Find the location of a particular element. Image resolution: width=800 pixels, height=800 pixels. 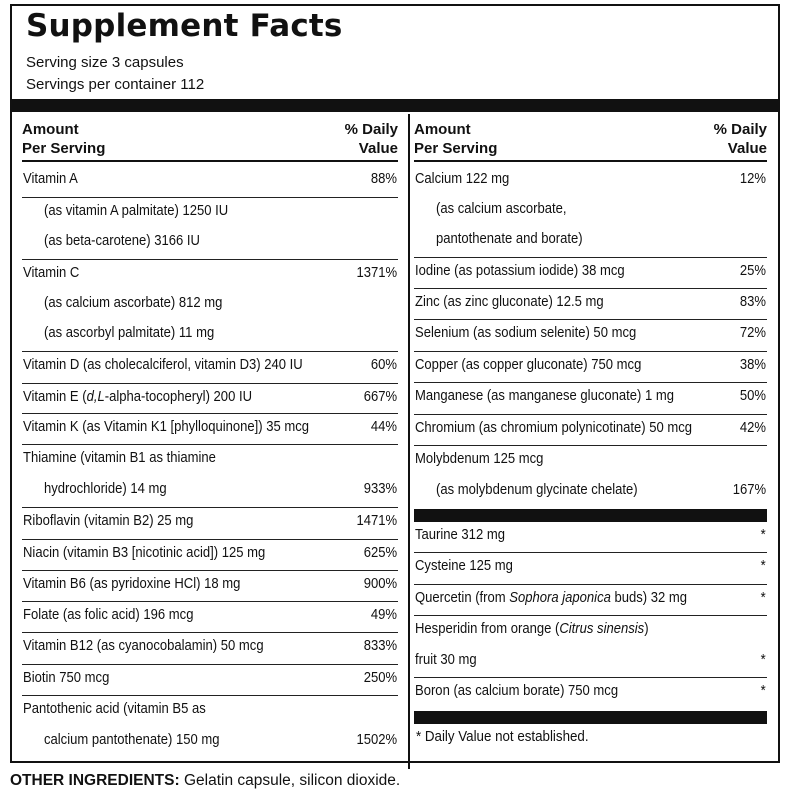

nutrient-row: Riboflavin (vitamin B2) 25 mg 1471% is located at coordinates (210, 524).